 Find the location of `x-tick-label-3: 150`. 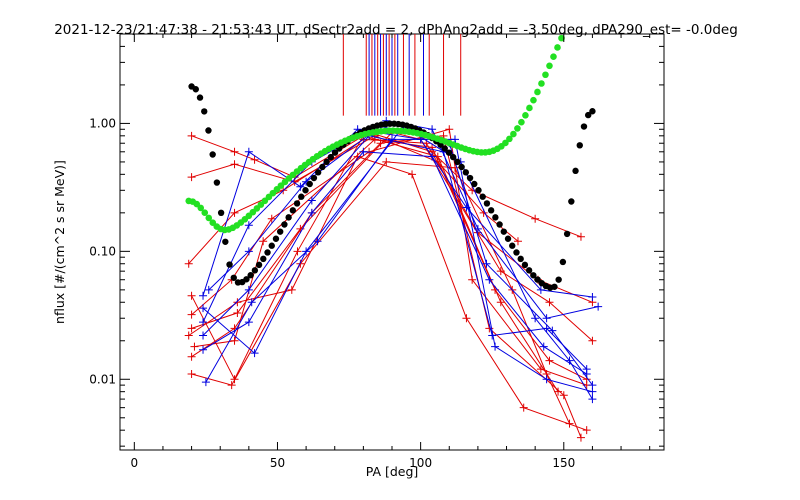

x-tick-label-3: 150 is located at coordinates (563, 463).